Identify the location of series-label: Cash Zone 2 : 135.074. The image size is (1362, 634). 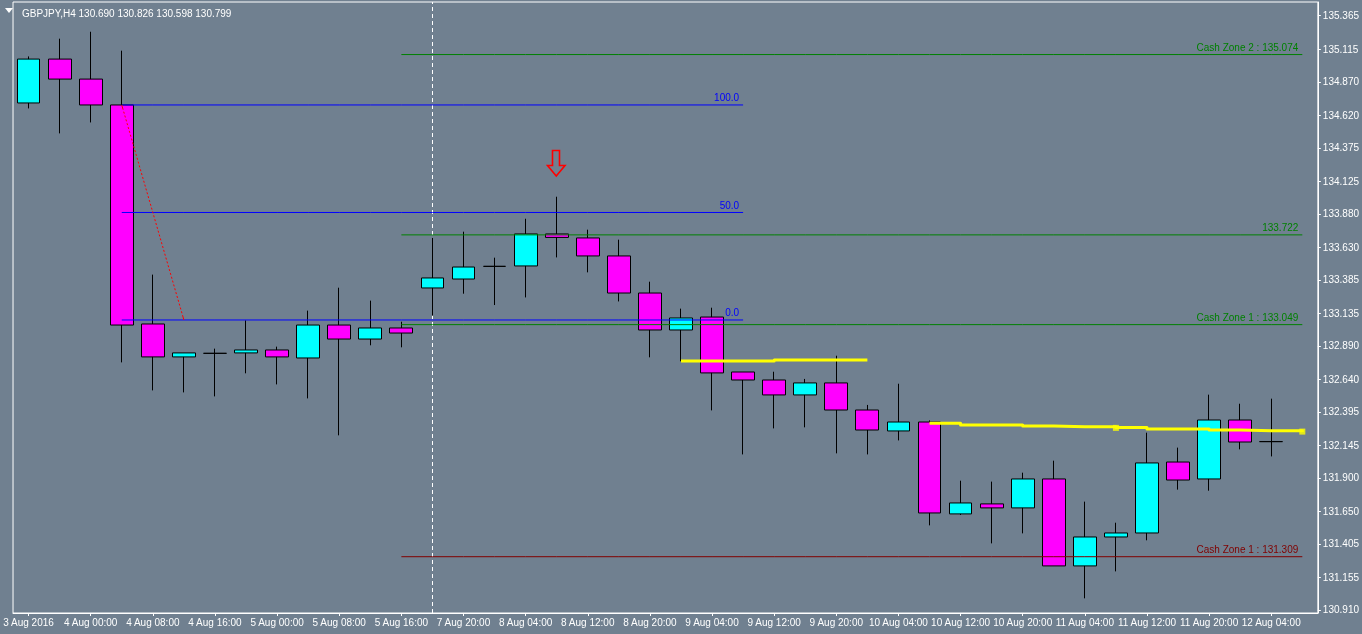
(1247, 48).